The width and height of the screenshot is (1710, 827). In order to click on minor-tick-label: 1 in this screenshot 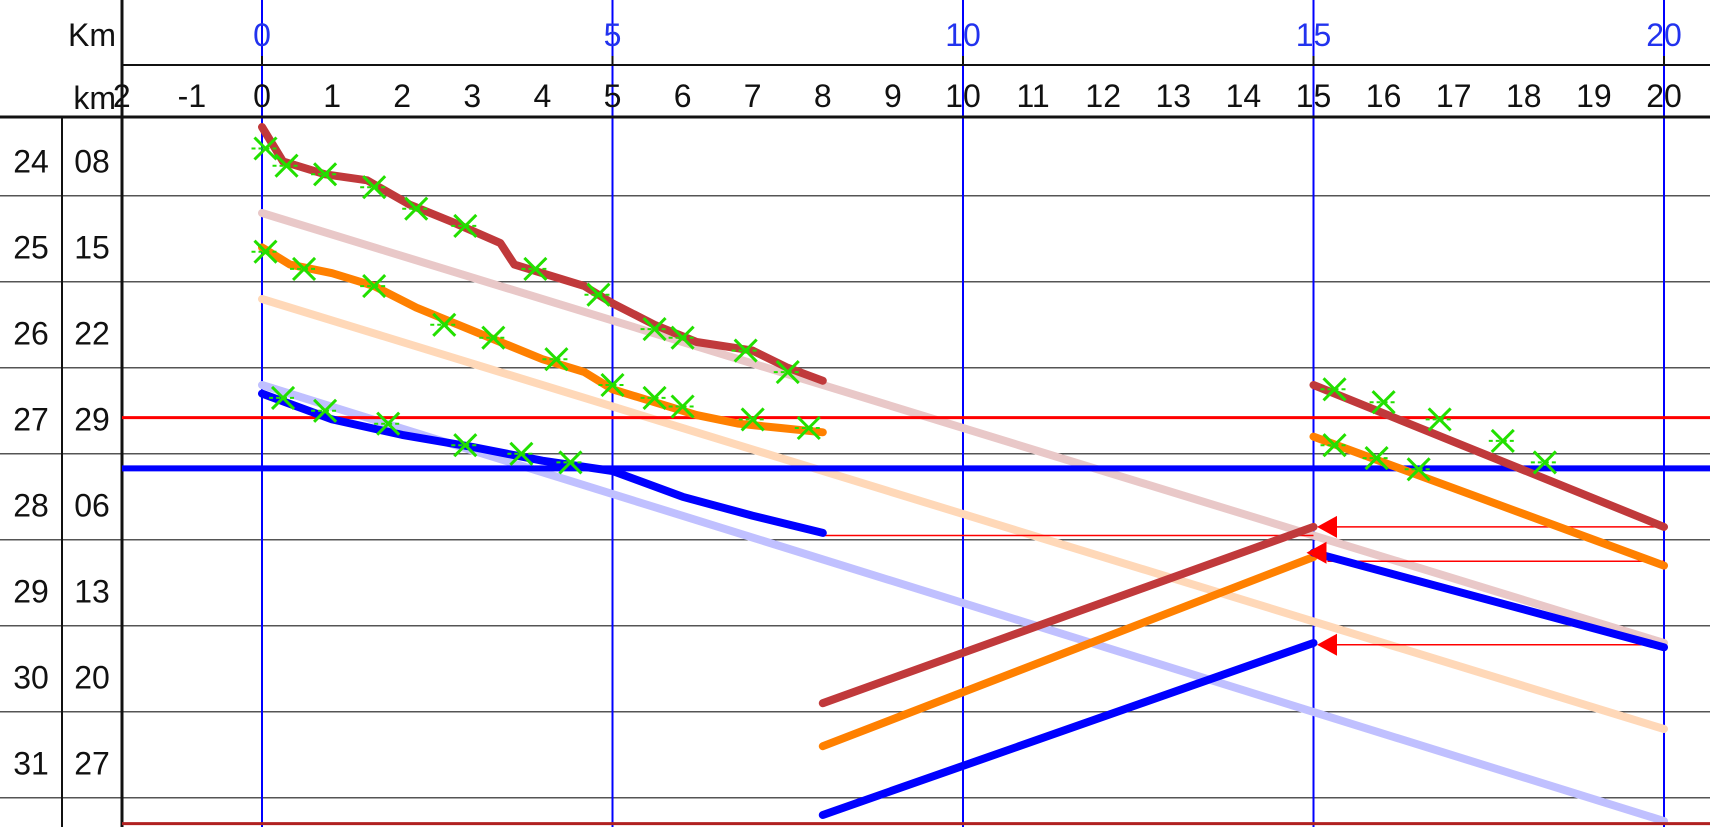, I will do `click(332, 96)`.